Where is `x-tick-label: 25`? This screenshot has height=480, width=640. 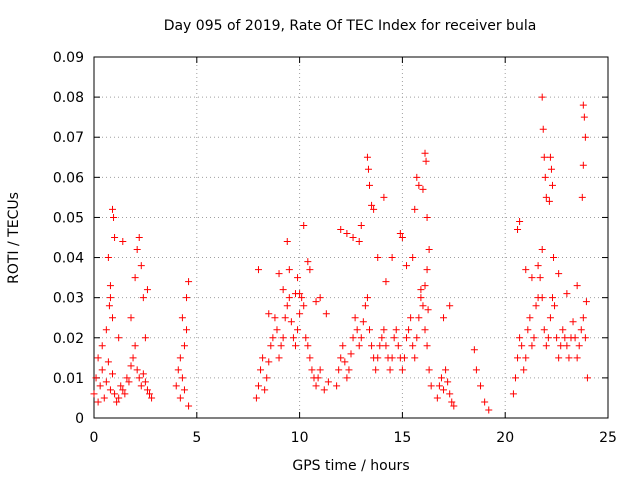 x-tick-label: 25 is located at coordinates (608, 438).